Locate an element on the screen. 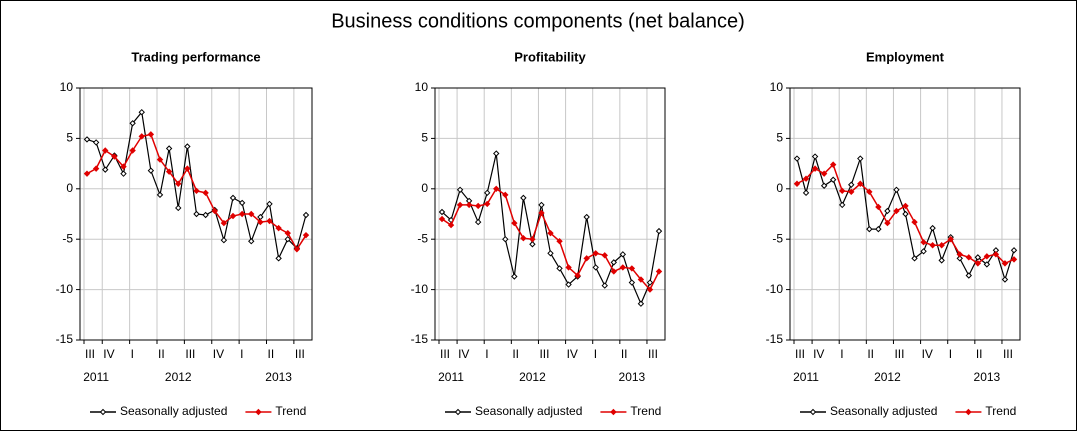  y-tick-label: 10 is located at coordinates (422, 87).